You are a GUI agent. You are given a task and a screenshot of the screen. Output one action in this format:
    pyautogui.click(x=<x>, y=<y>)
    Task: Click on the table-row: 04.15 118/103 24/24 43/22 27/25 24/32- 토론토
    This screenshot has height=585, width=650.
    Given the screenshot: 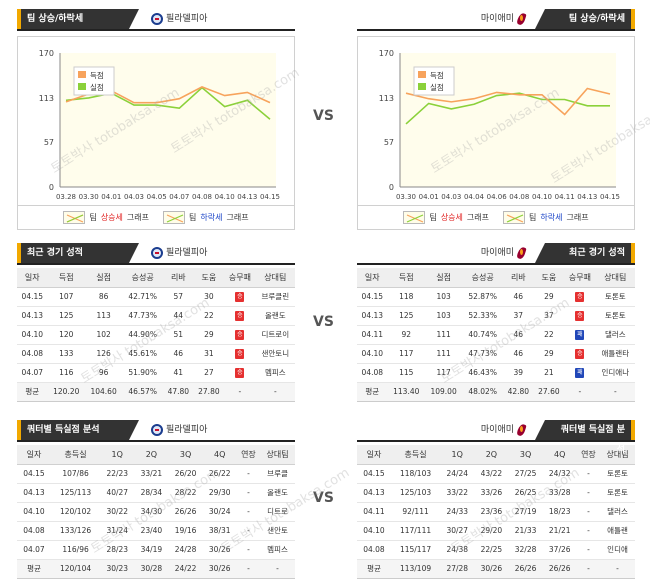 What is the action you would take?
    pyautogui.click(x=496, y=474)
    